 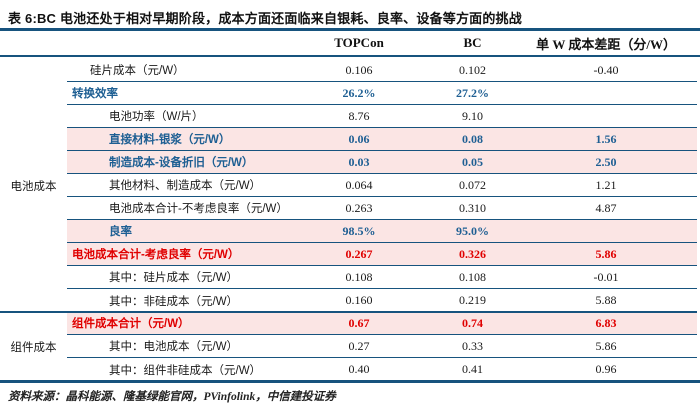 I want to click on row-group-column: 电池成本 组件成本, so click(x=33, y=220).